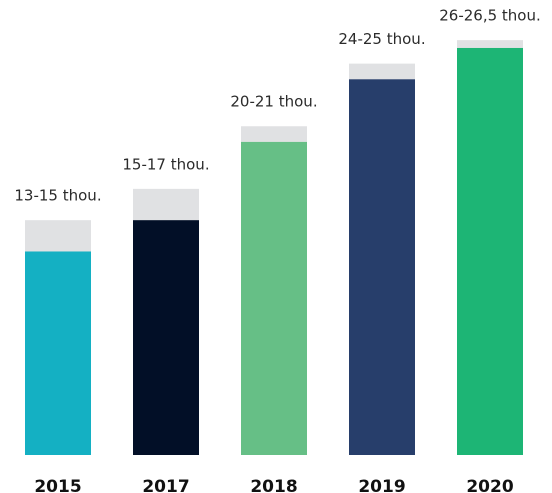  Describe the element at coordinates (273, 102) in the screenshot. I see `value-label: 20-21 thou.` at that location.